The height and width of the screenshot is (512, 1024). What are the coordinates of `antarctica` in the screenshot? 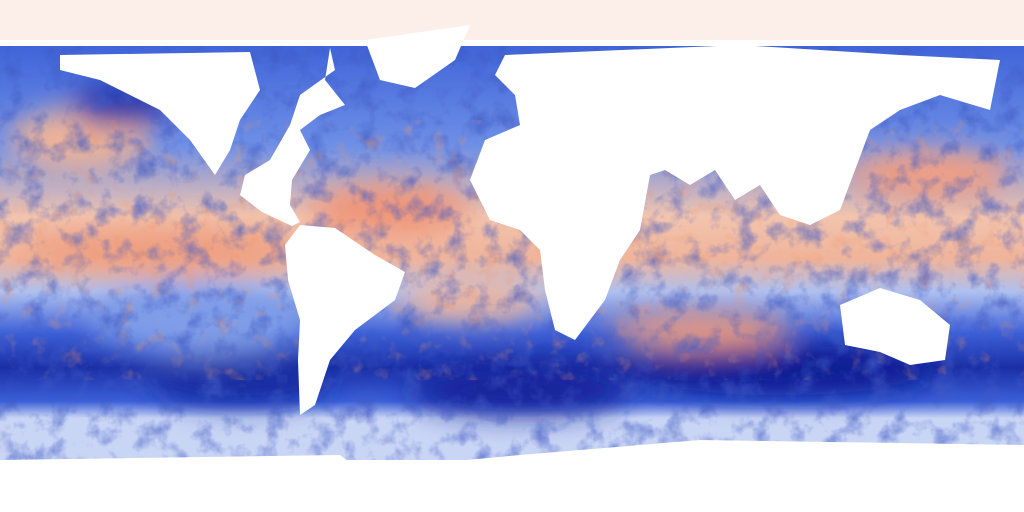 It's located at (512, 476).